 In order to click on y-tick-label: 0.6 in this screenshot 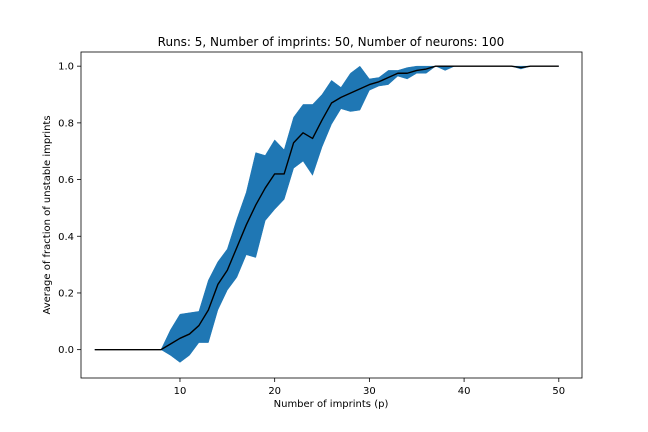, I will do `click(66, 180)`.